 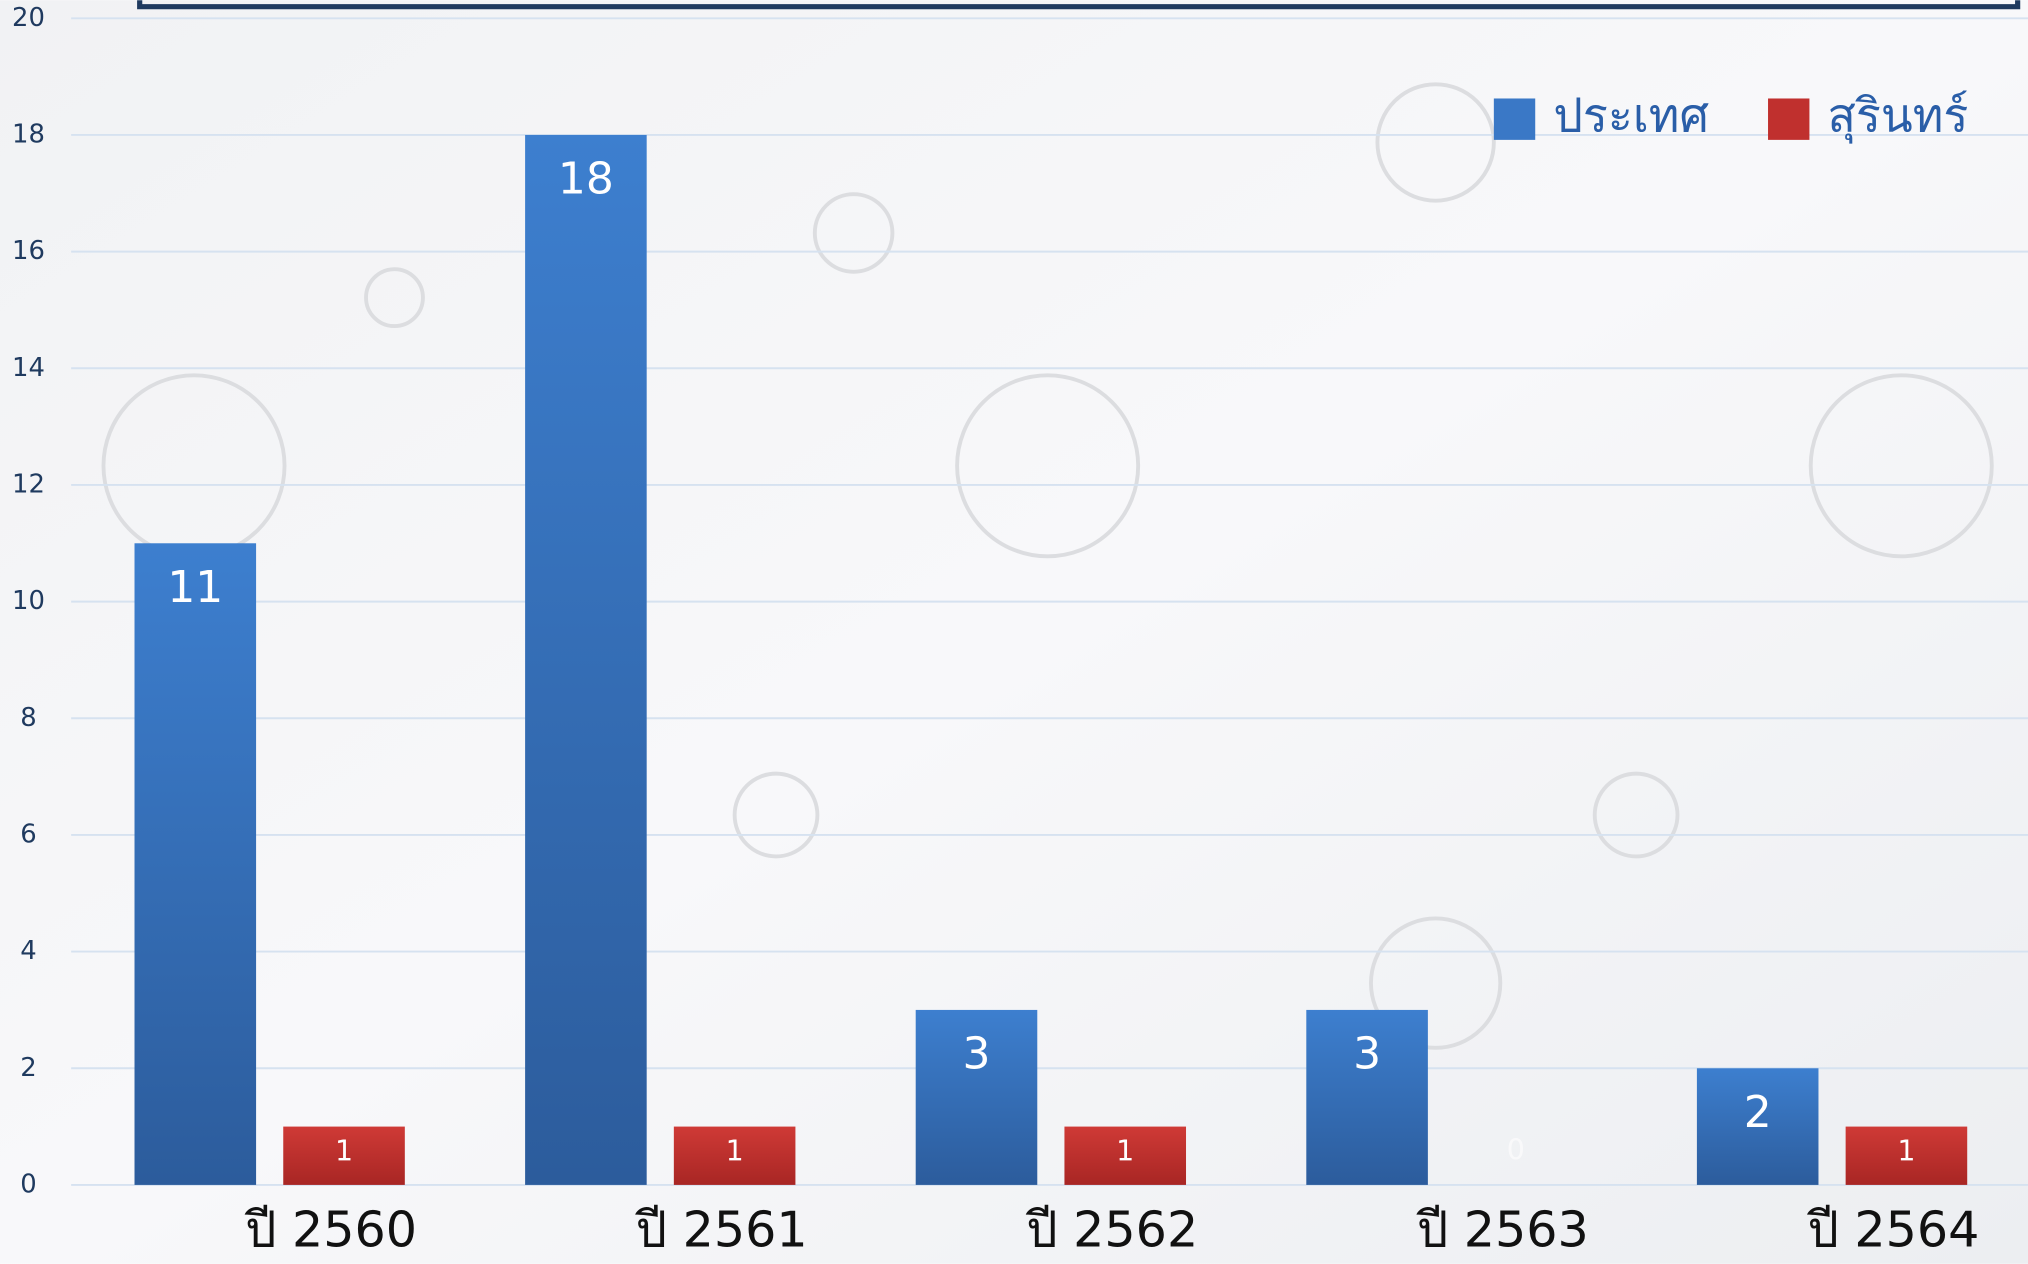 What do you see at coordinates (1893, 1229) in the screenshot?
I see `x-tick-label: ปี 2564` at bounding box center [1893, 1229].